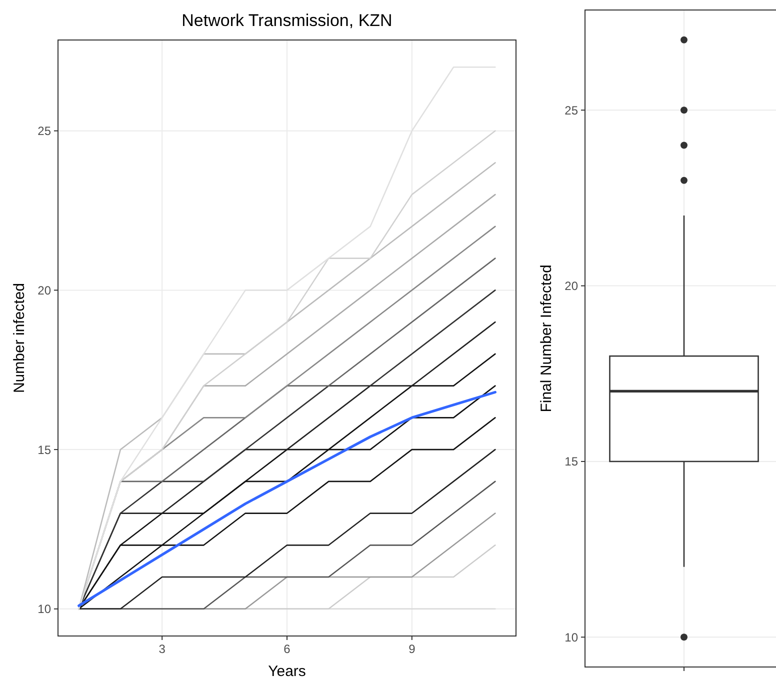  I want to click on y-axis-title: Number infected, so click(19, 338).